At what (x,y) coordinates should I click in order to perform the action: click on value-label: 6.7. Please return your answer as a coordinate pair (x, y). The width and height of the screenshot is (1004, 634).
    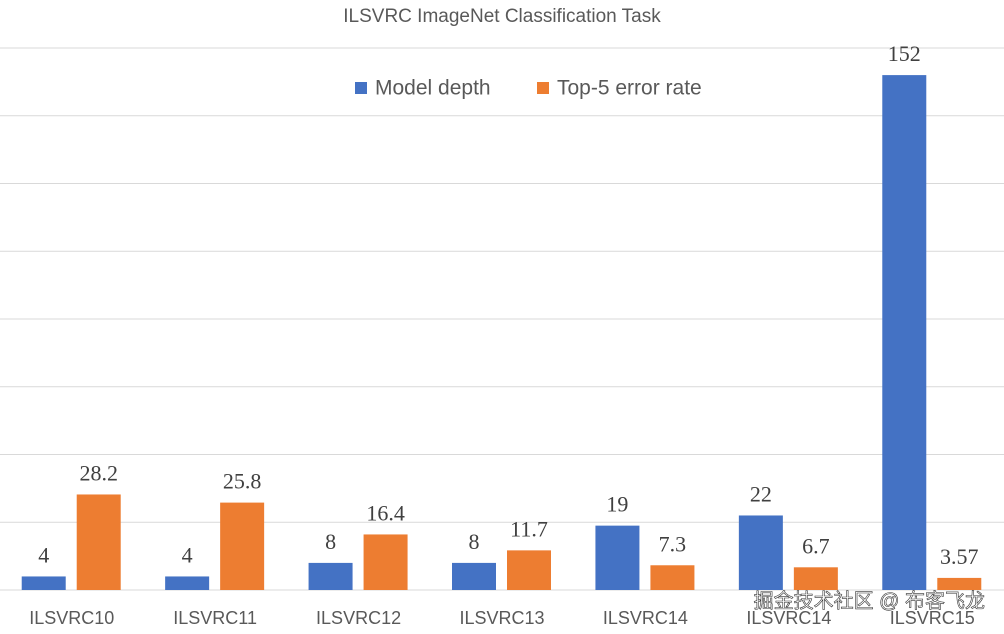
    Looking at the image, I should click on (816, 545).